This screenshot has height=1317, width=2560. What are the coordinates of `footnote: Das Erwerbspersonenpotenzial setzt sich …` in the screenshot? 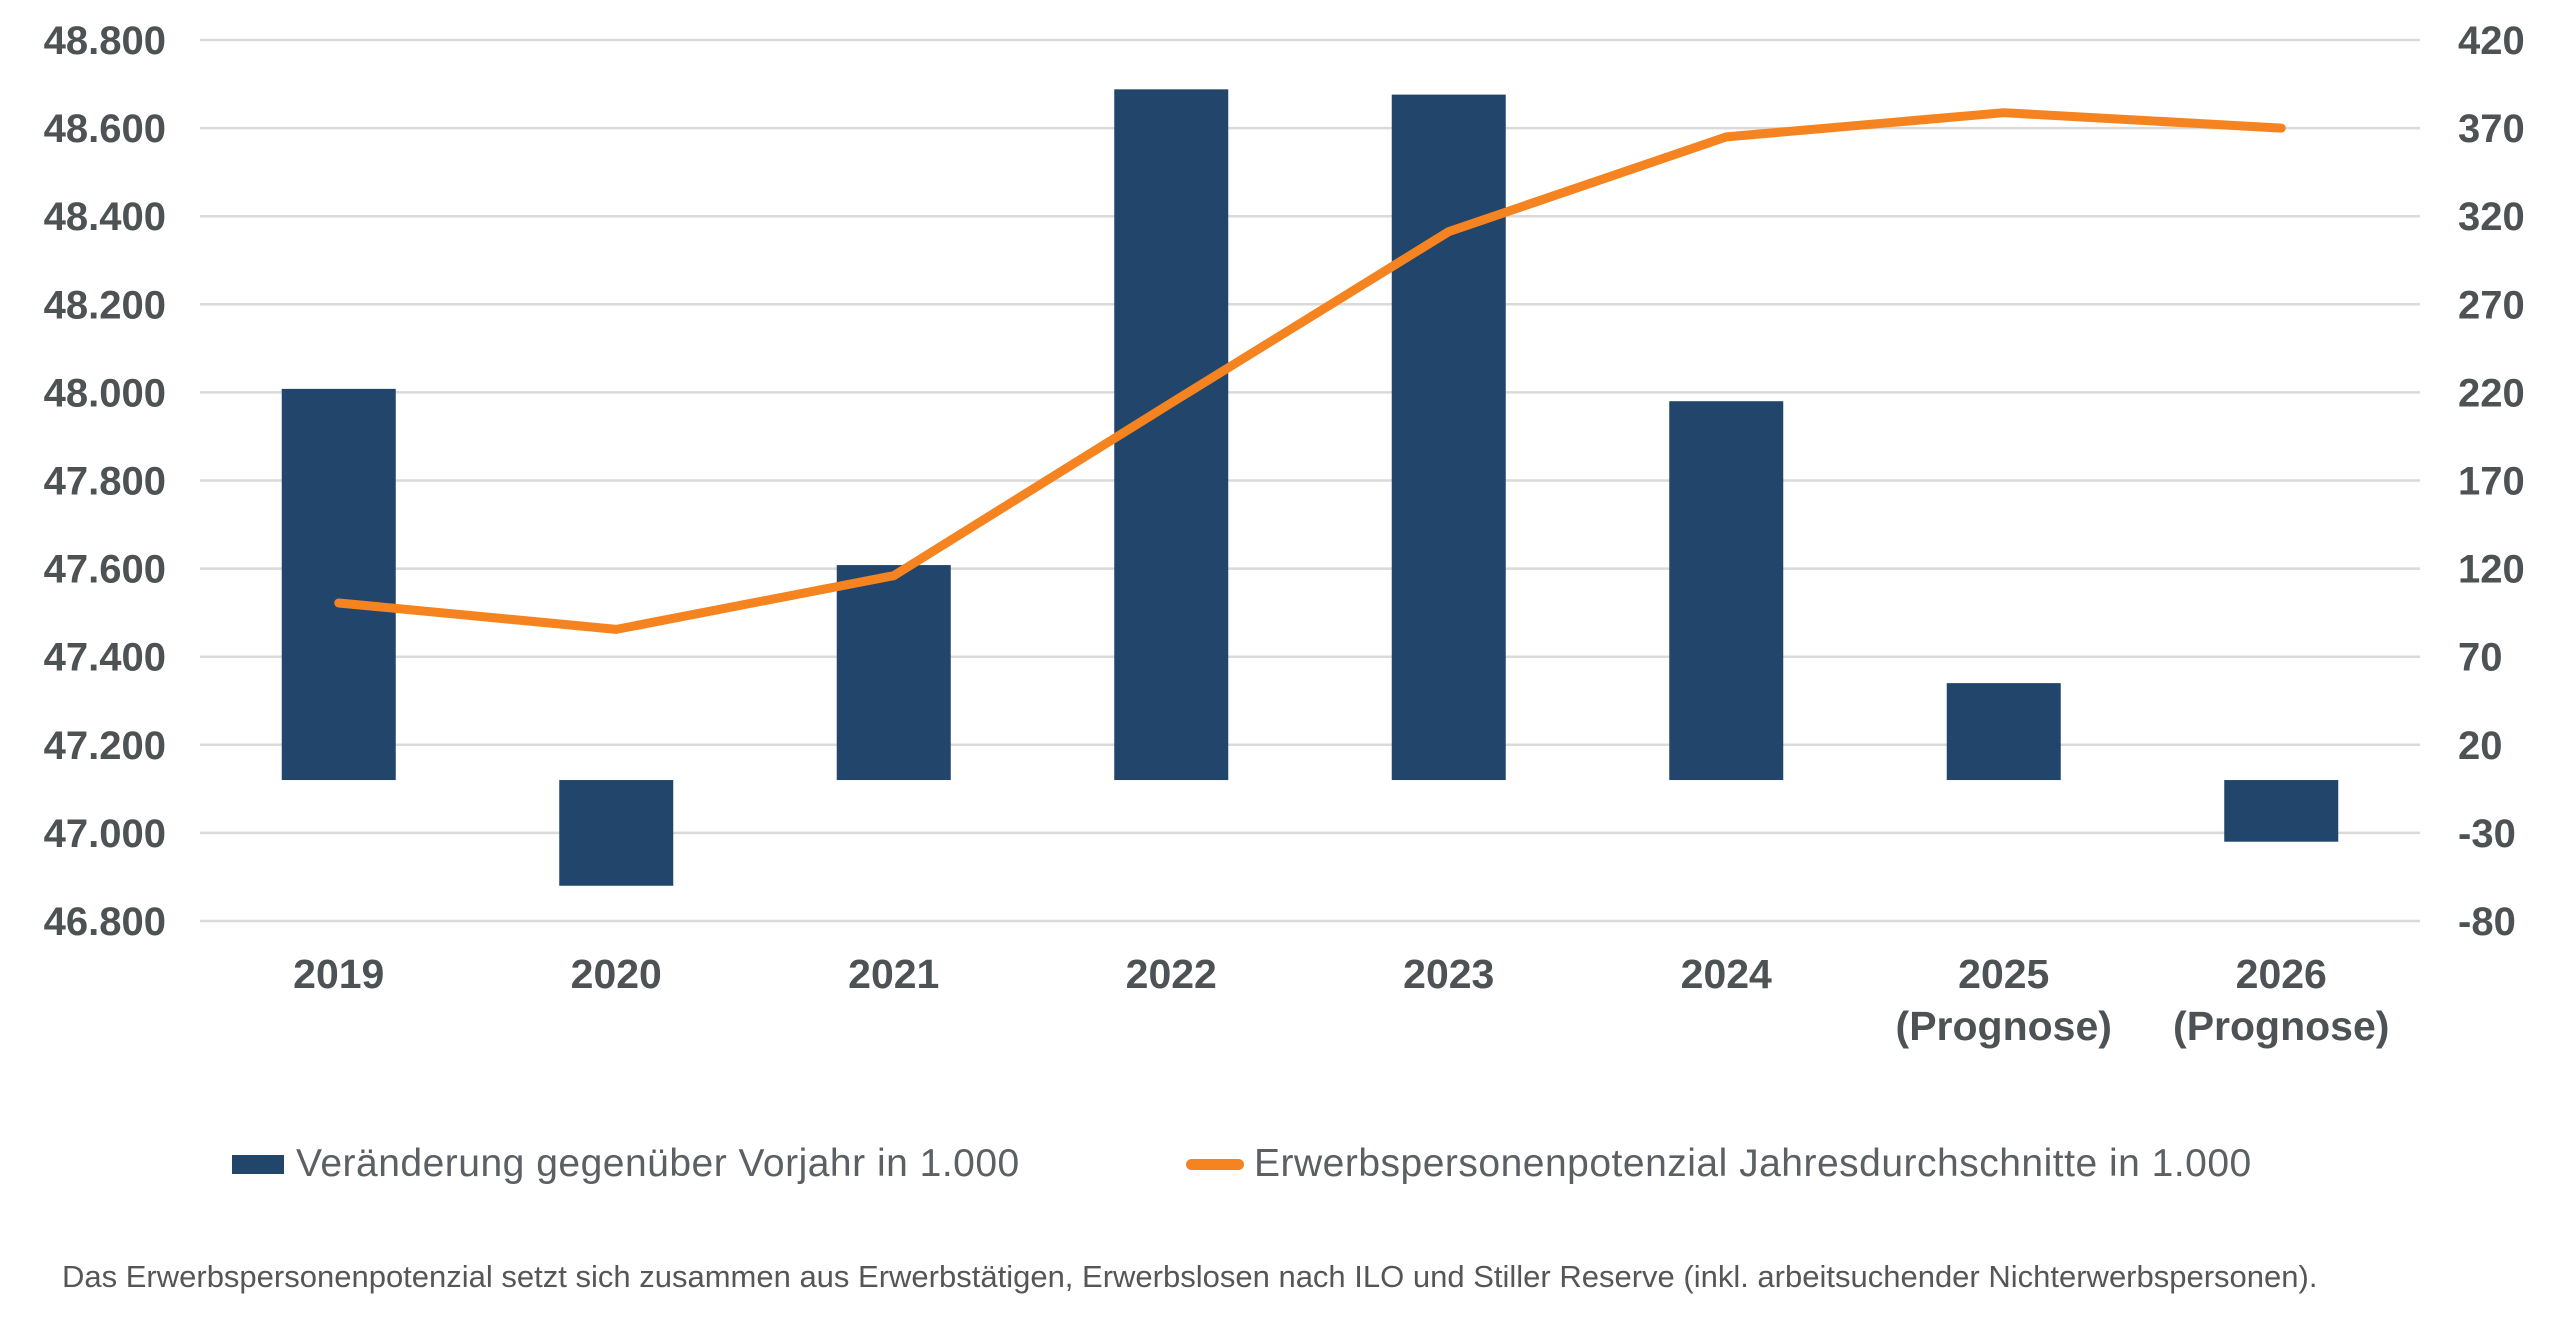 It's located at (1190, 1276).